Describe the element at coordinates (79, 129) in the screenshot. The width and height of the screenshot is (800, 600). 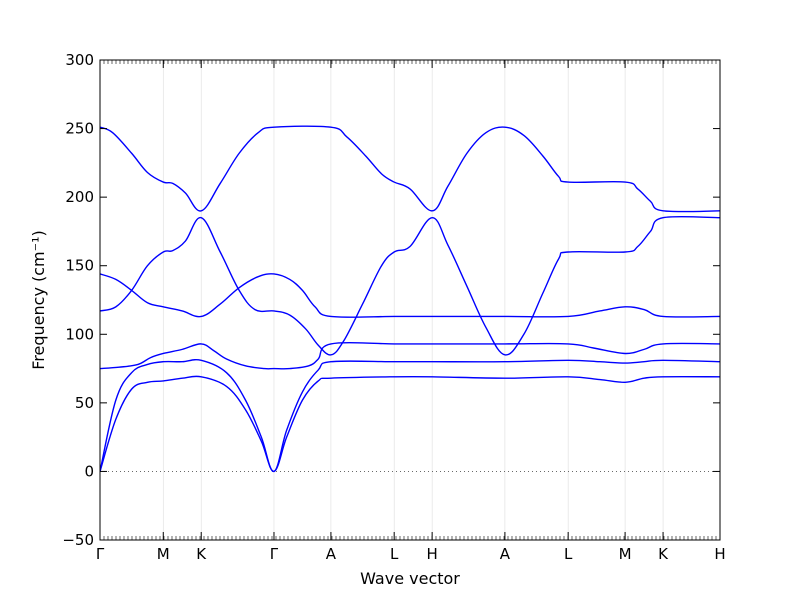
I see `y-tick-label: 250` at that location.